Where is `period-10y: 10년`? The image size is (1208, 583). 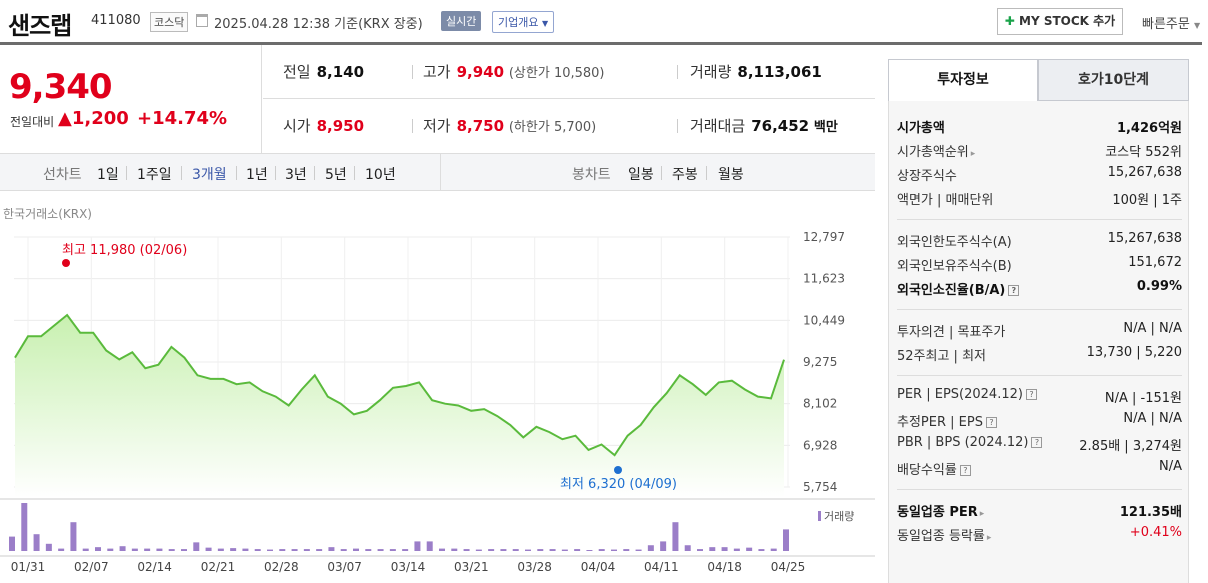 period-10y: 10년 is located at coordinates (380, 175).